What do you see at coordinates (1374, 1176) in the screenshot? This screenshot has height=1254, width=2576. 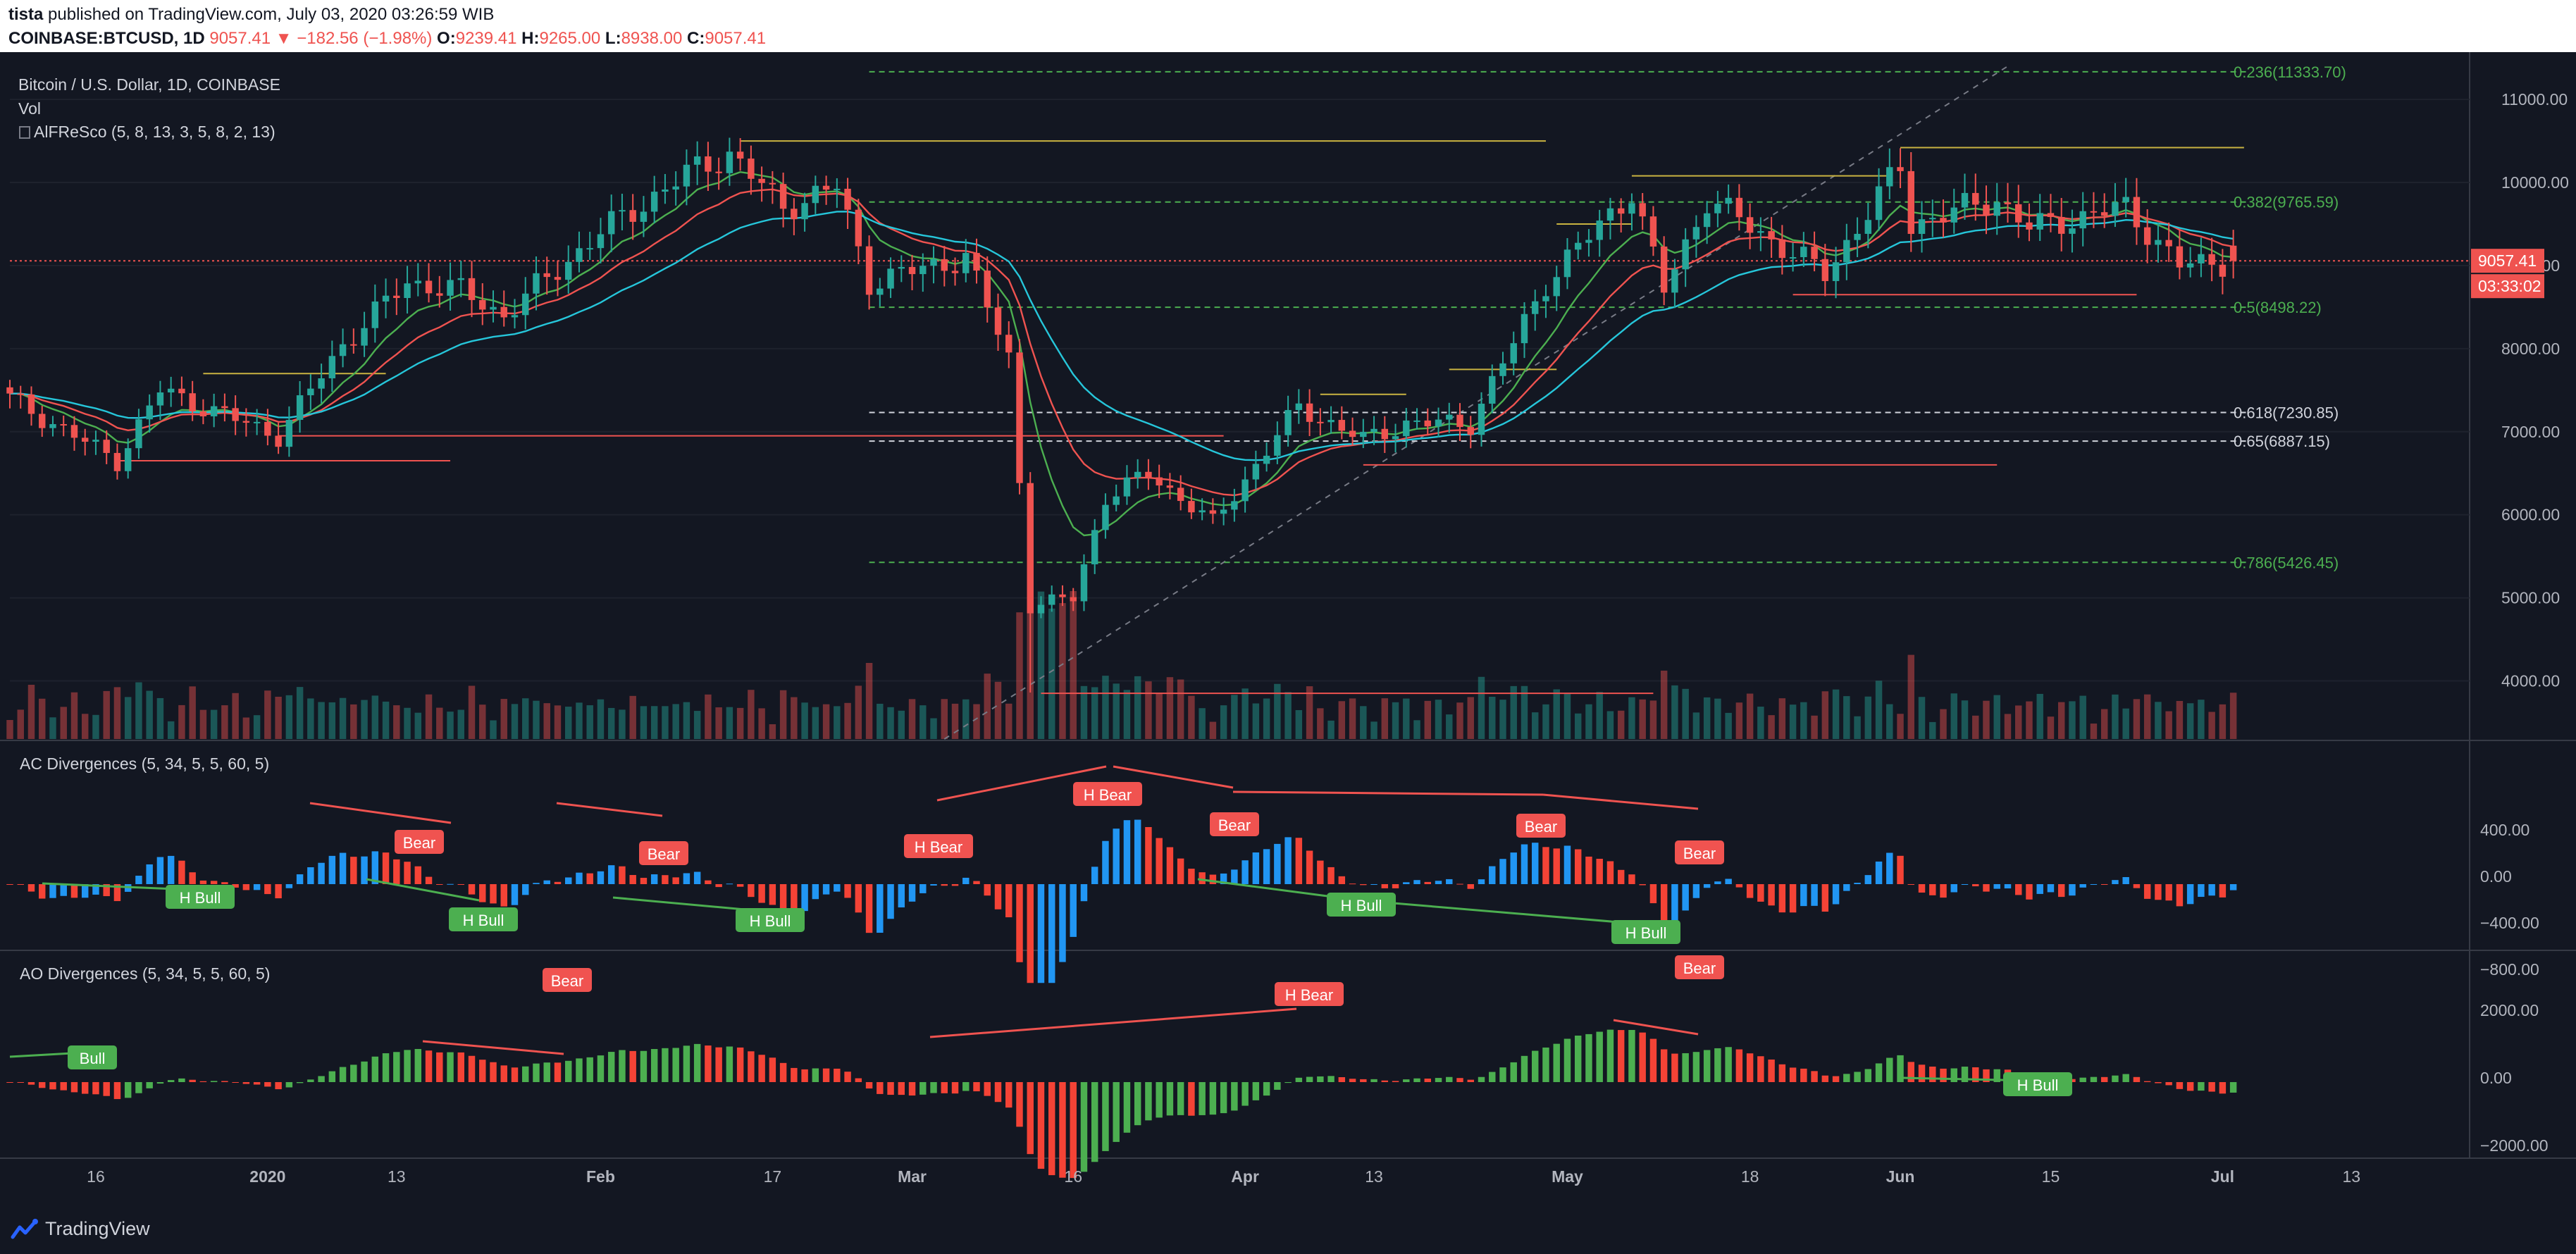 I see `time-tick: 13` at bounding box center [1374, 1176].